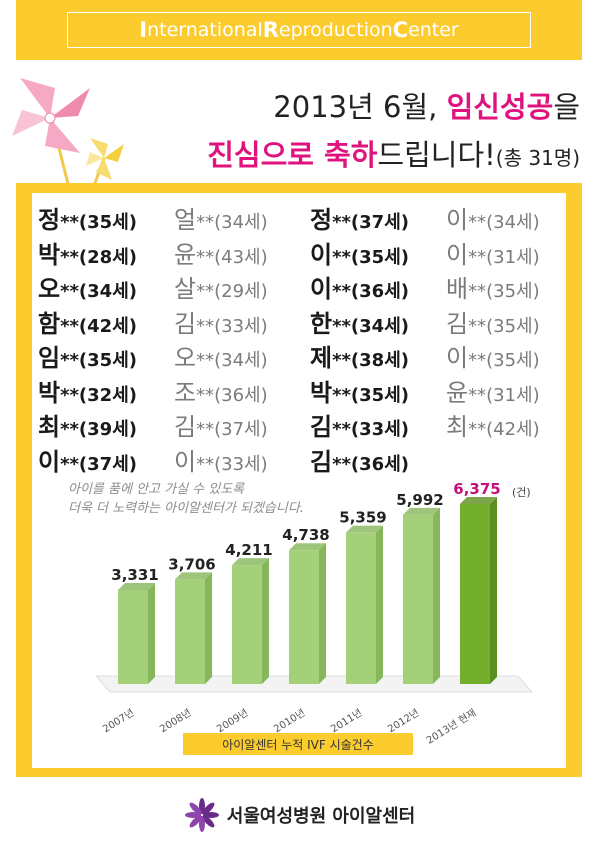 This screenshot has width=600, height=849. I want to click on patient-name: 이**(35세), so click(359, 252).